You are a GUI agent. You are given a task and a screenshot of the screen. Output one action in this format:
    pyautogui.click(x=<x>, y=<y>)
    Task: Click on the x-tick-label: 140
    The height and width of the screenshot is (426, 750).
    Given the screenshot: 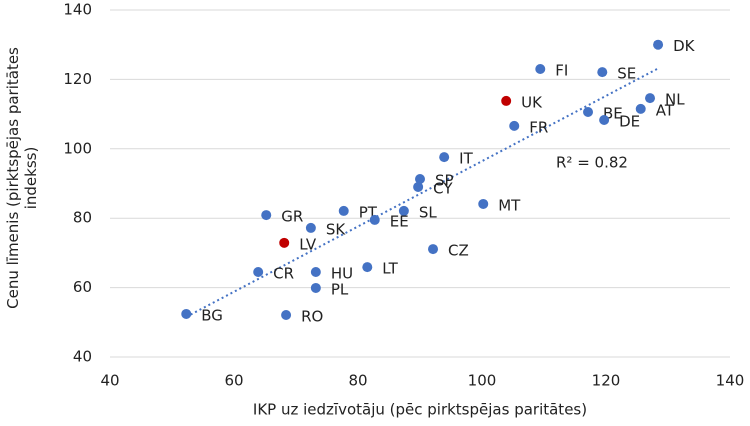 What is the action you would take?
    pyautogui.click(x=730, y=381)
    